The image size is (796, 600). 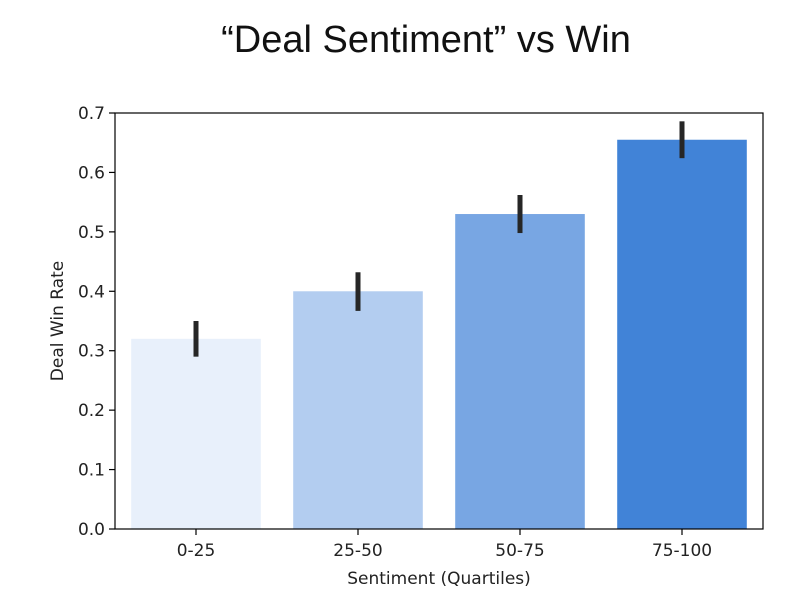 What do you see at coordinates (439, 579) in the screenshot?
I see `x-axis-label: Sentiment (Quartiles)` at bounding box center [439, 579].